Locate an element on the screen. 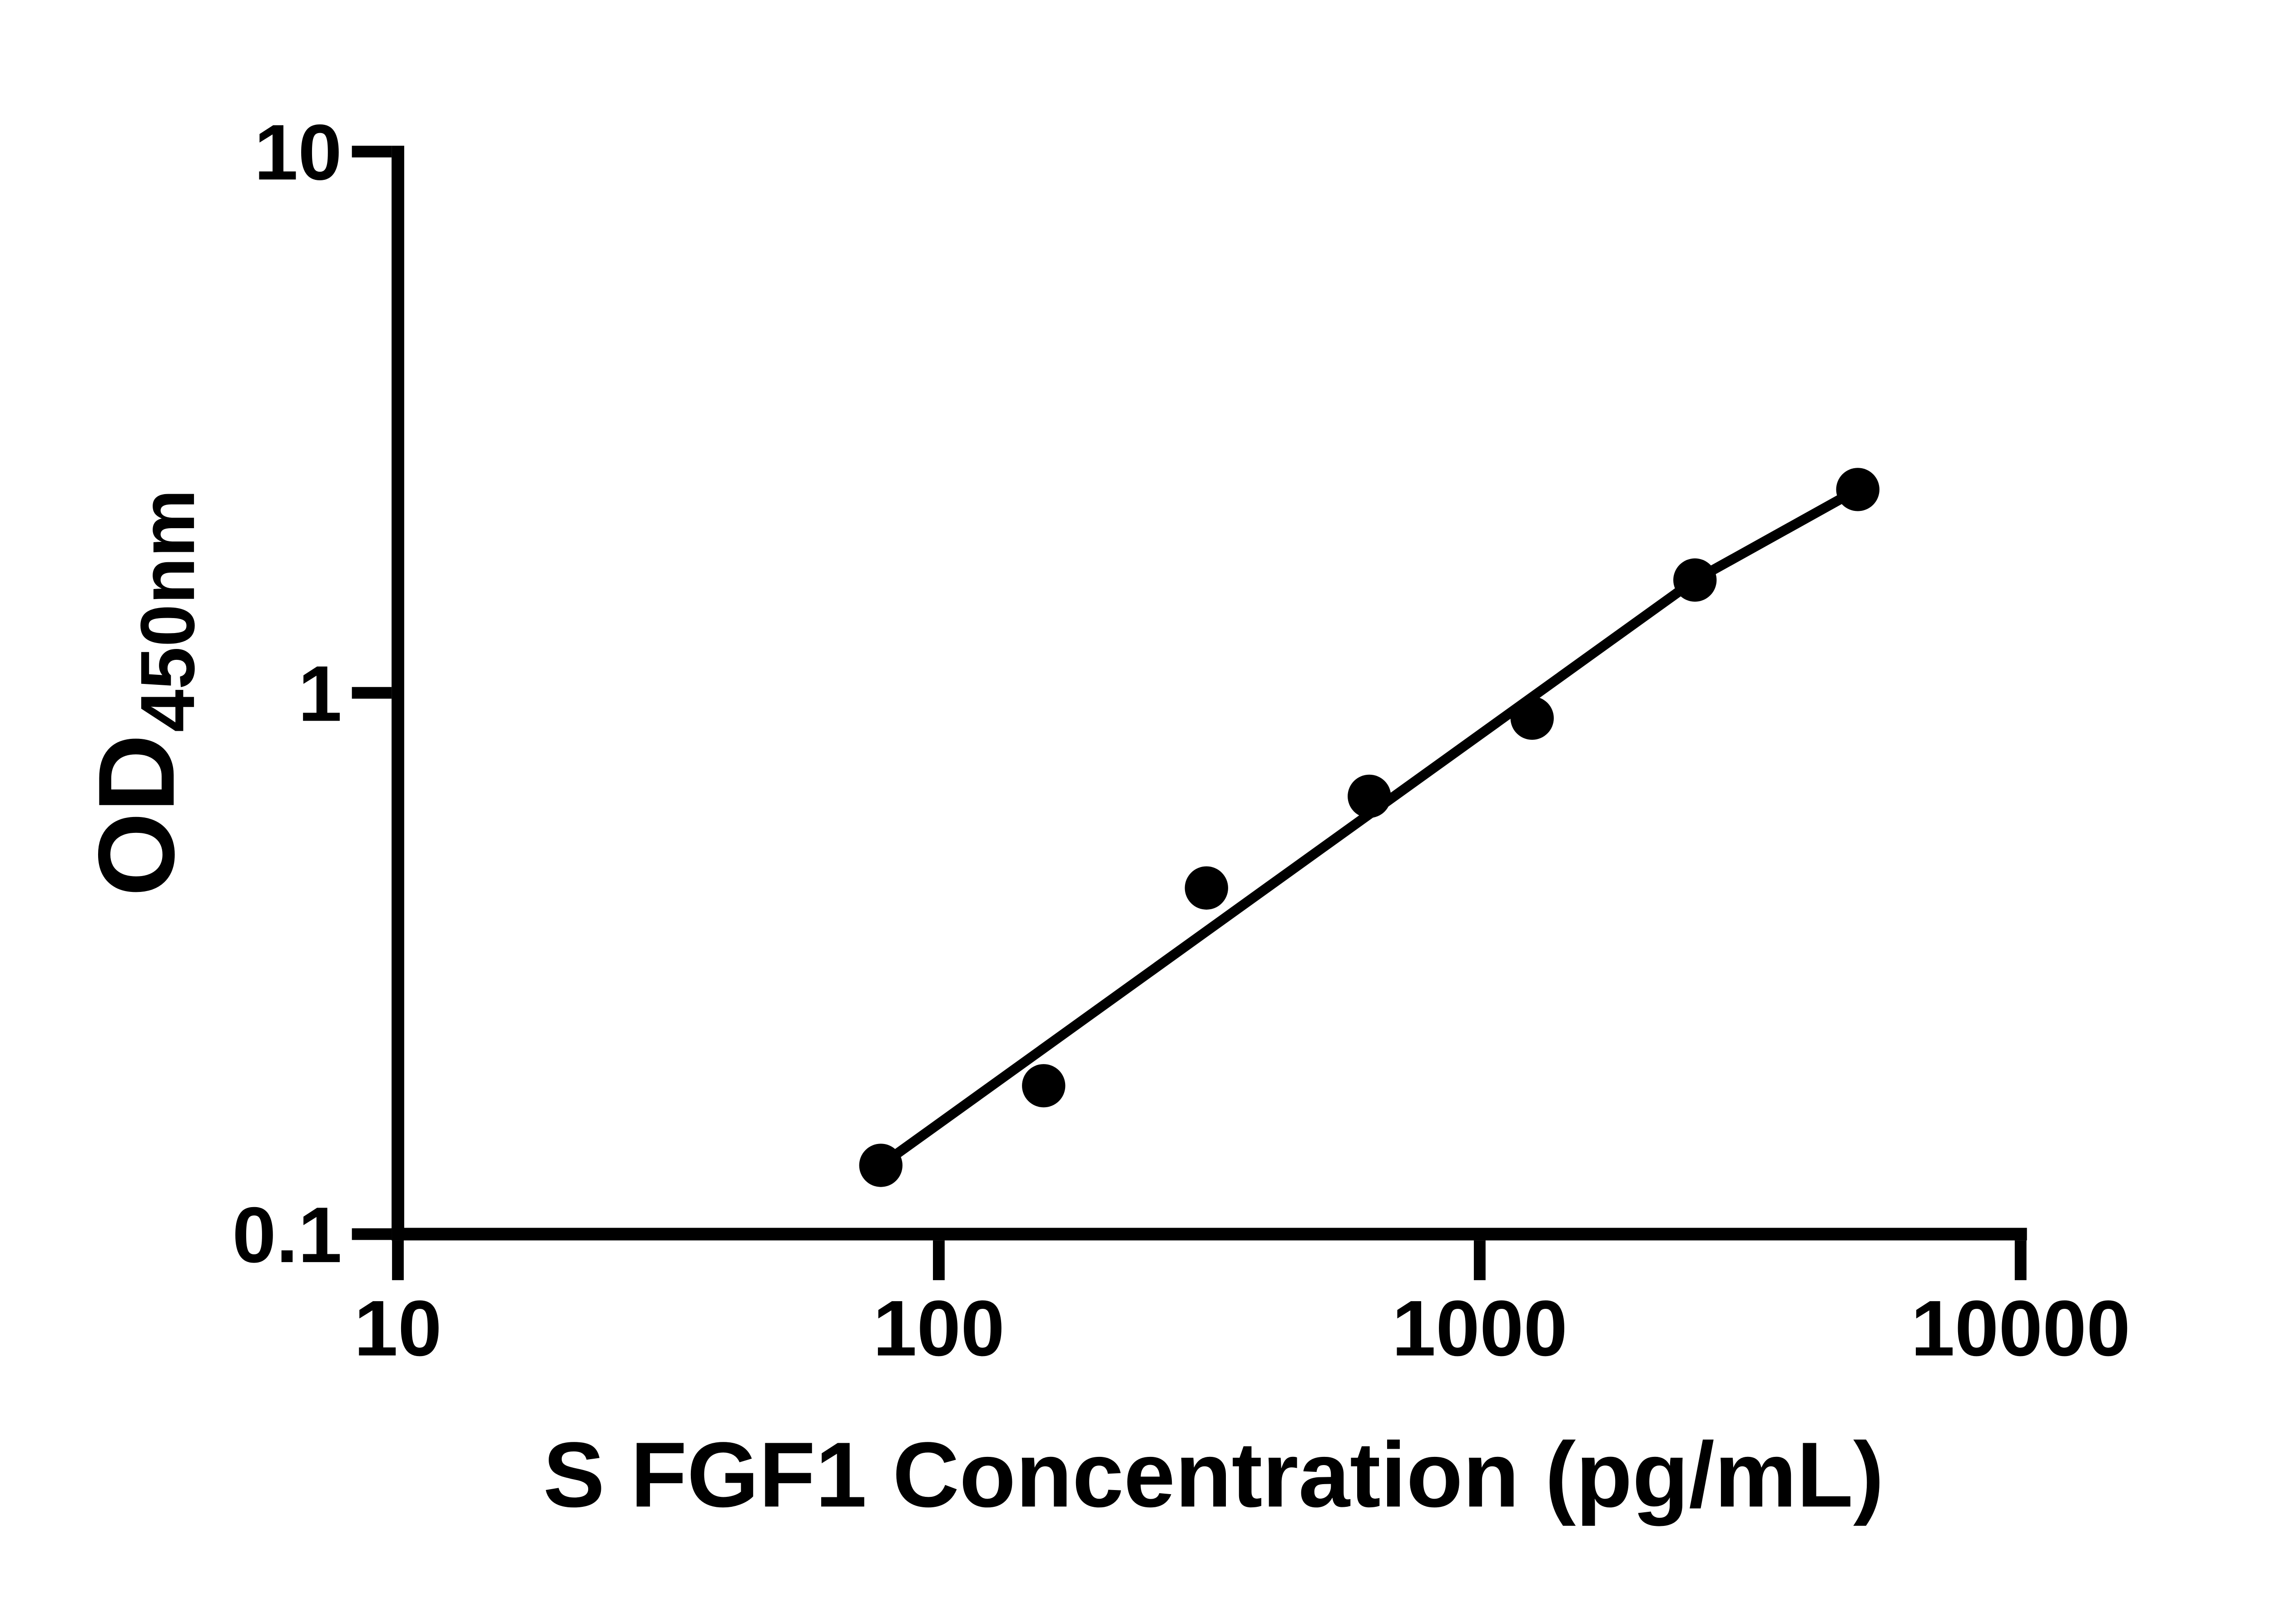  y-tick-label: 1 is located at coordinates (320, 693).